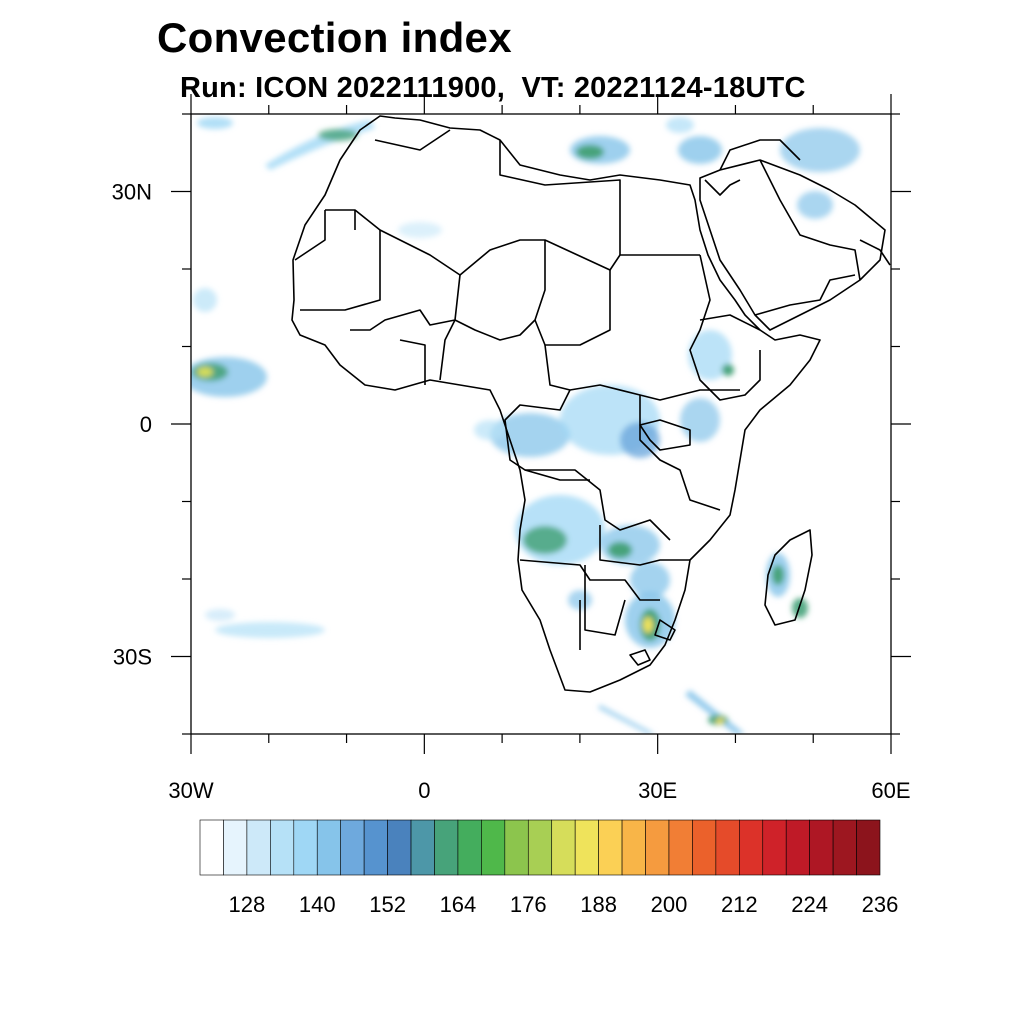 The height and width of the screenshot is (1024, 1024). I want to click on colorbar-label: 224, so click(809, 904).